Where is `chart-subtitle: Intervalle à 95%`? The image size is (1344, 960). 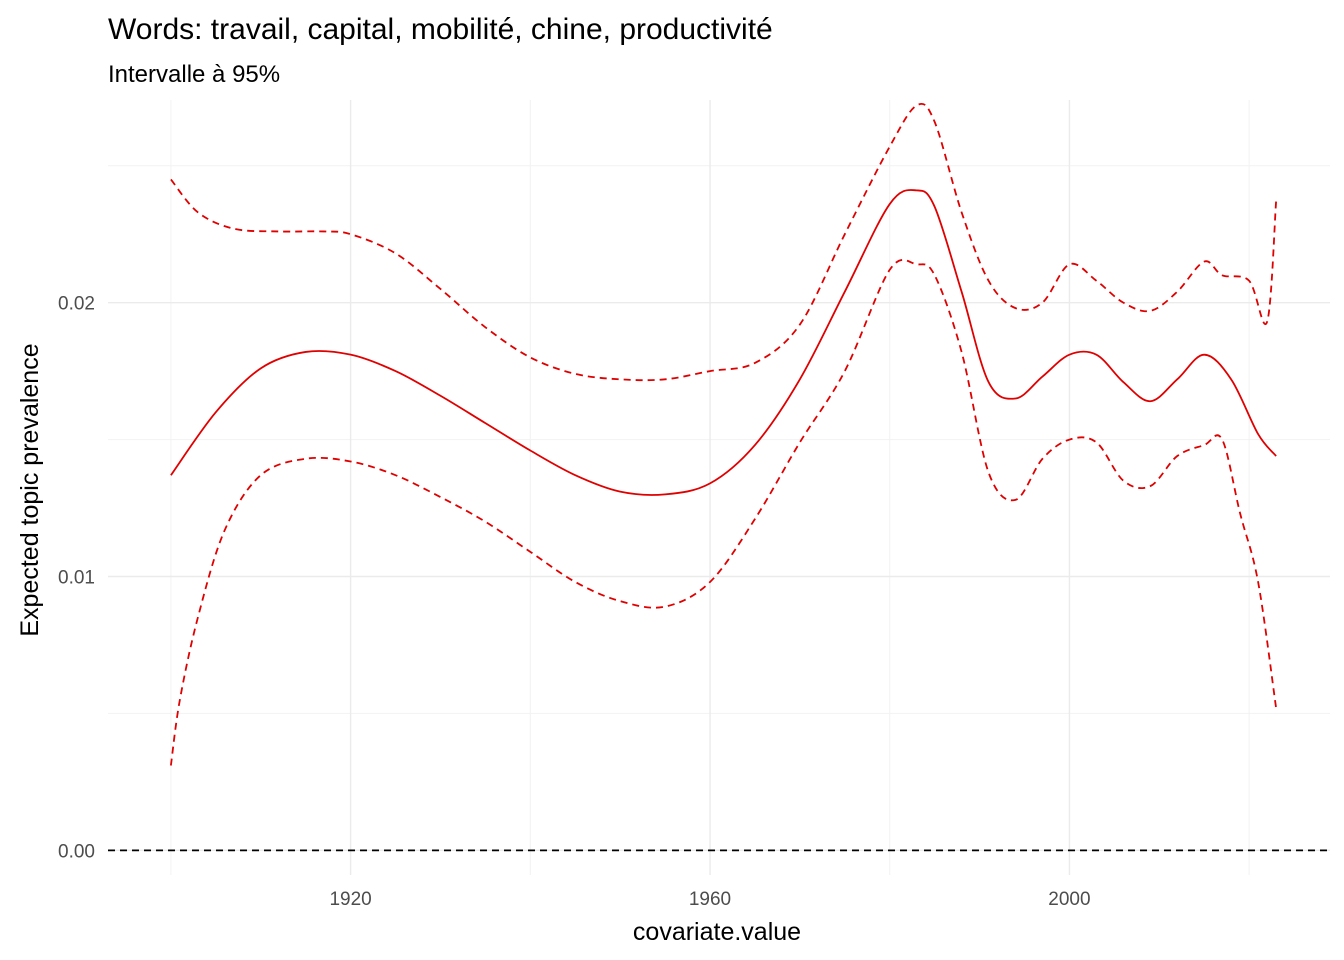 chart-subtitle: Intervalle à 95% is located at coordinates (194, 74).